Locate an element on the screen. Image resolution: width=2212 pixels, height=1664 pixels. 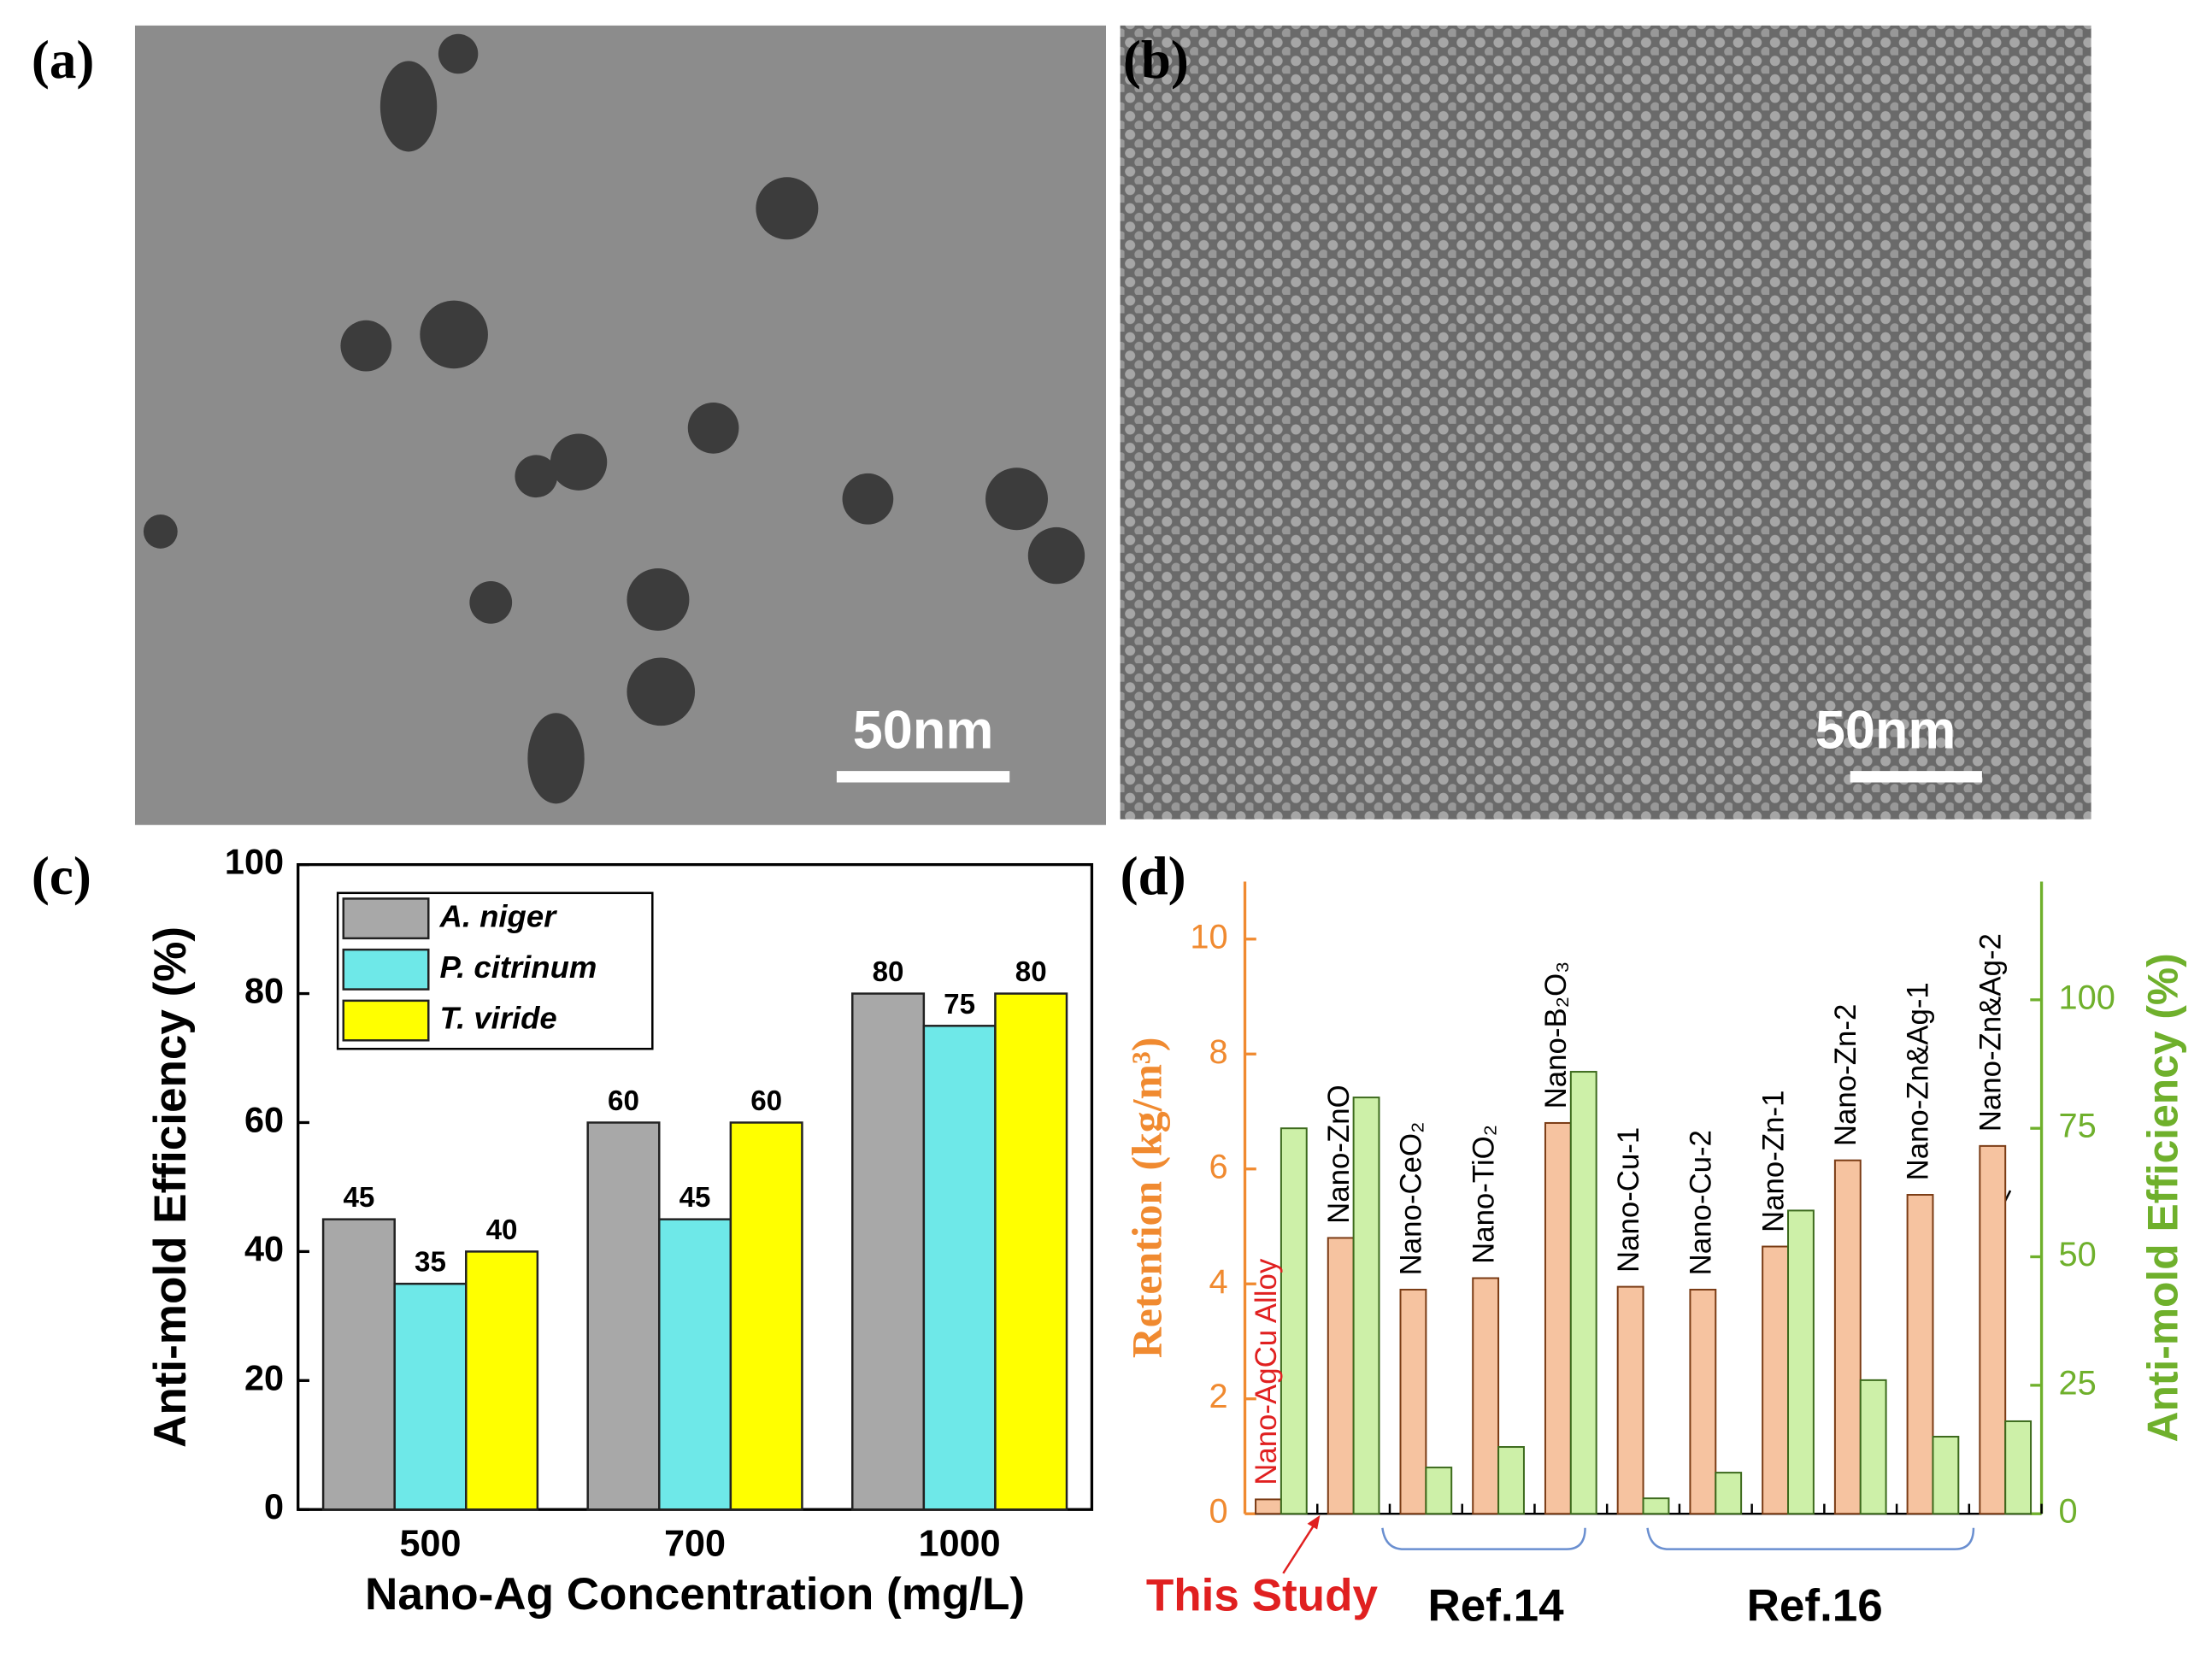
category-label: Nano-Cu-1 is located at coordinates (1628, 1200).